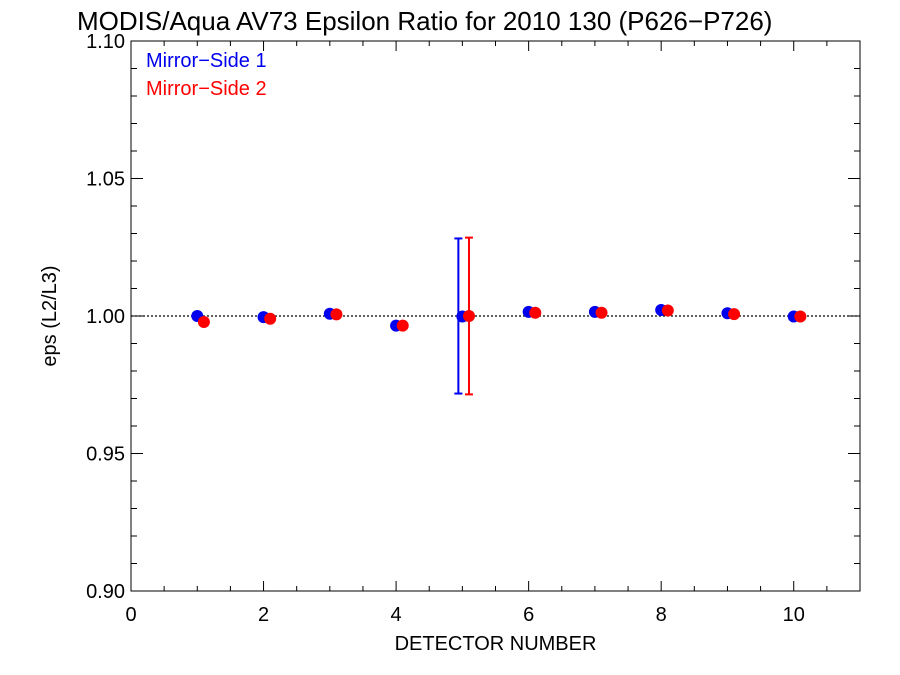 The height and width of the screenshot is (675, 900). Describe the element at coordinates (206, 89) in the screenshot. I see `legend-series-2: Mirror−Side 2` at that location.